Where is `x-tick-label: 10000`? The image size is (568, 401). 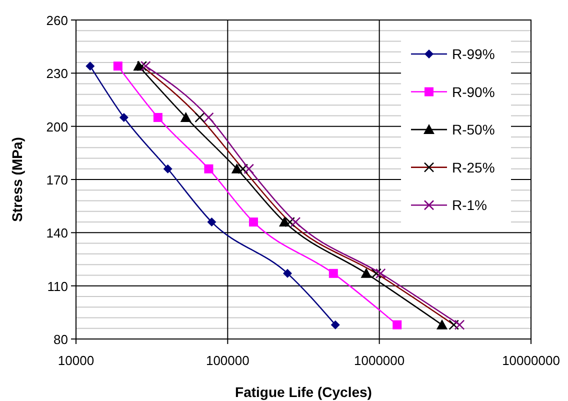 x-tick-label: 10000 is located at coordinates (76, 360).